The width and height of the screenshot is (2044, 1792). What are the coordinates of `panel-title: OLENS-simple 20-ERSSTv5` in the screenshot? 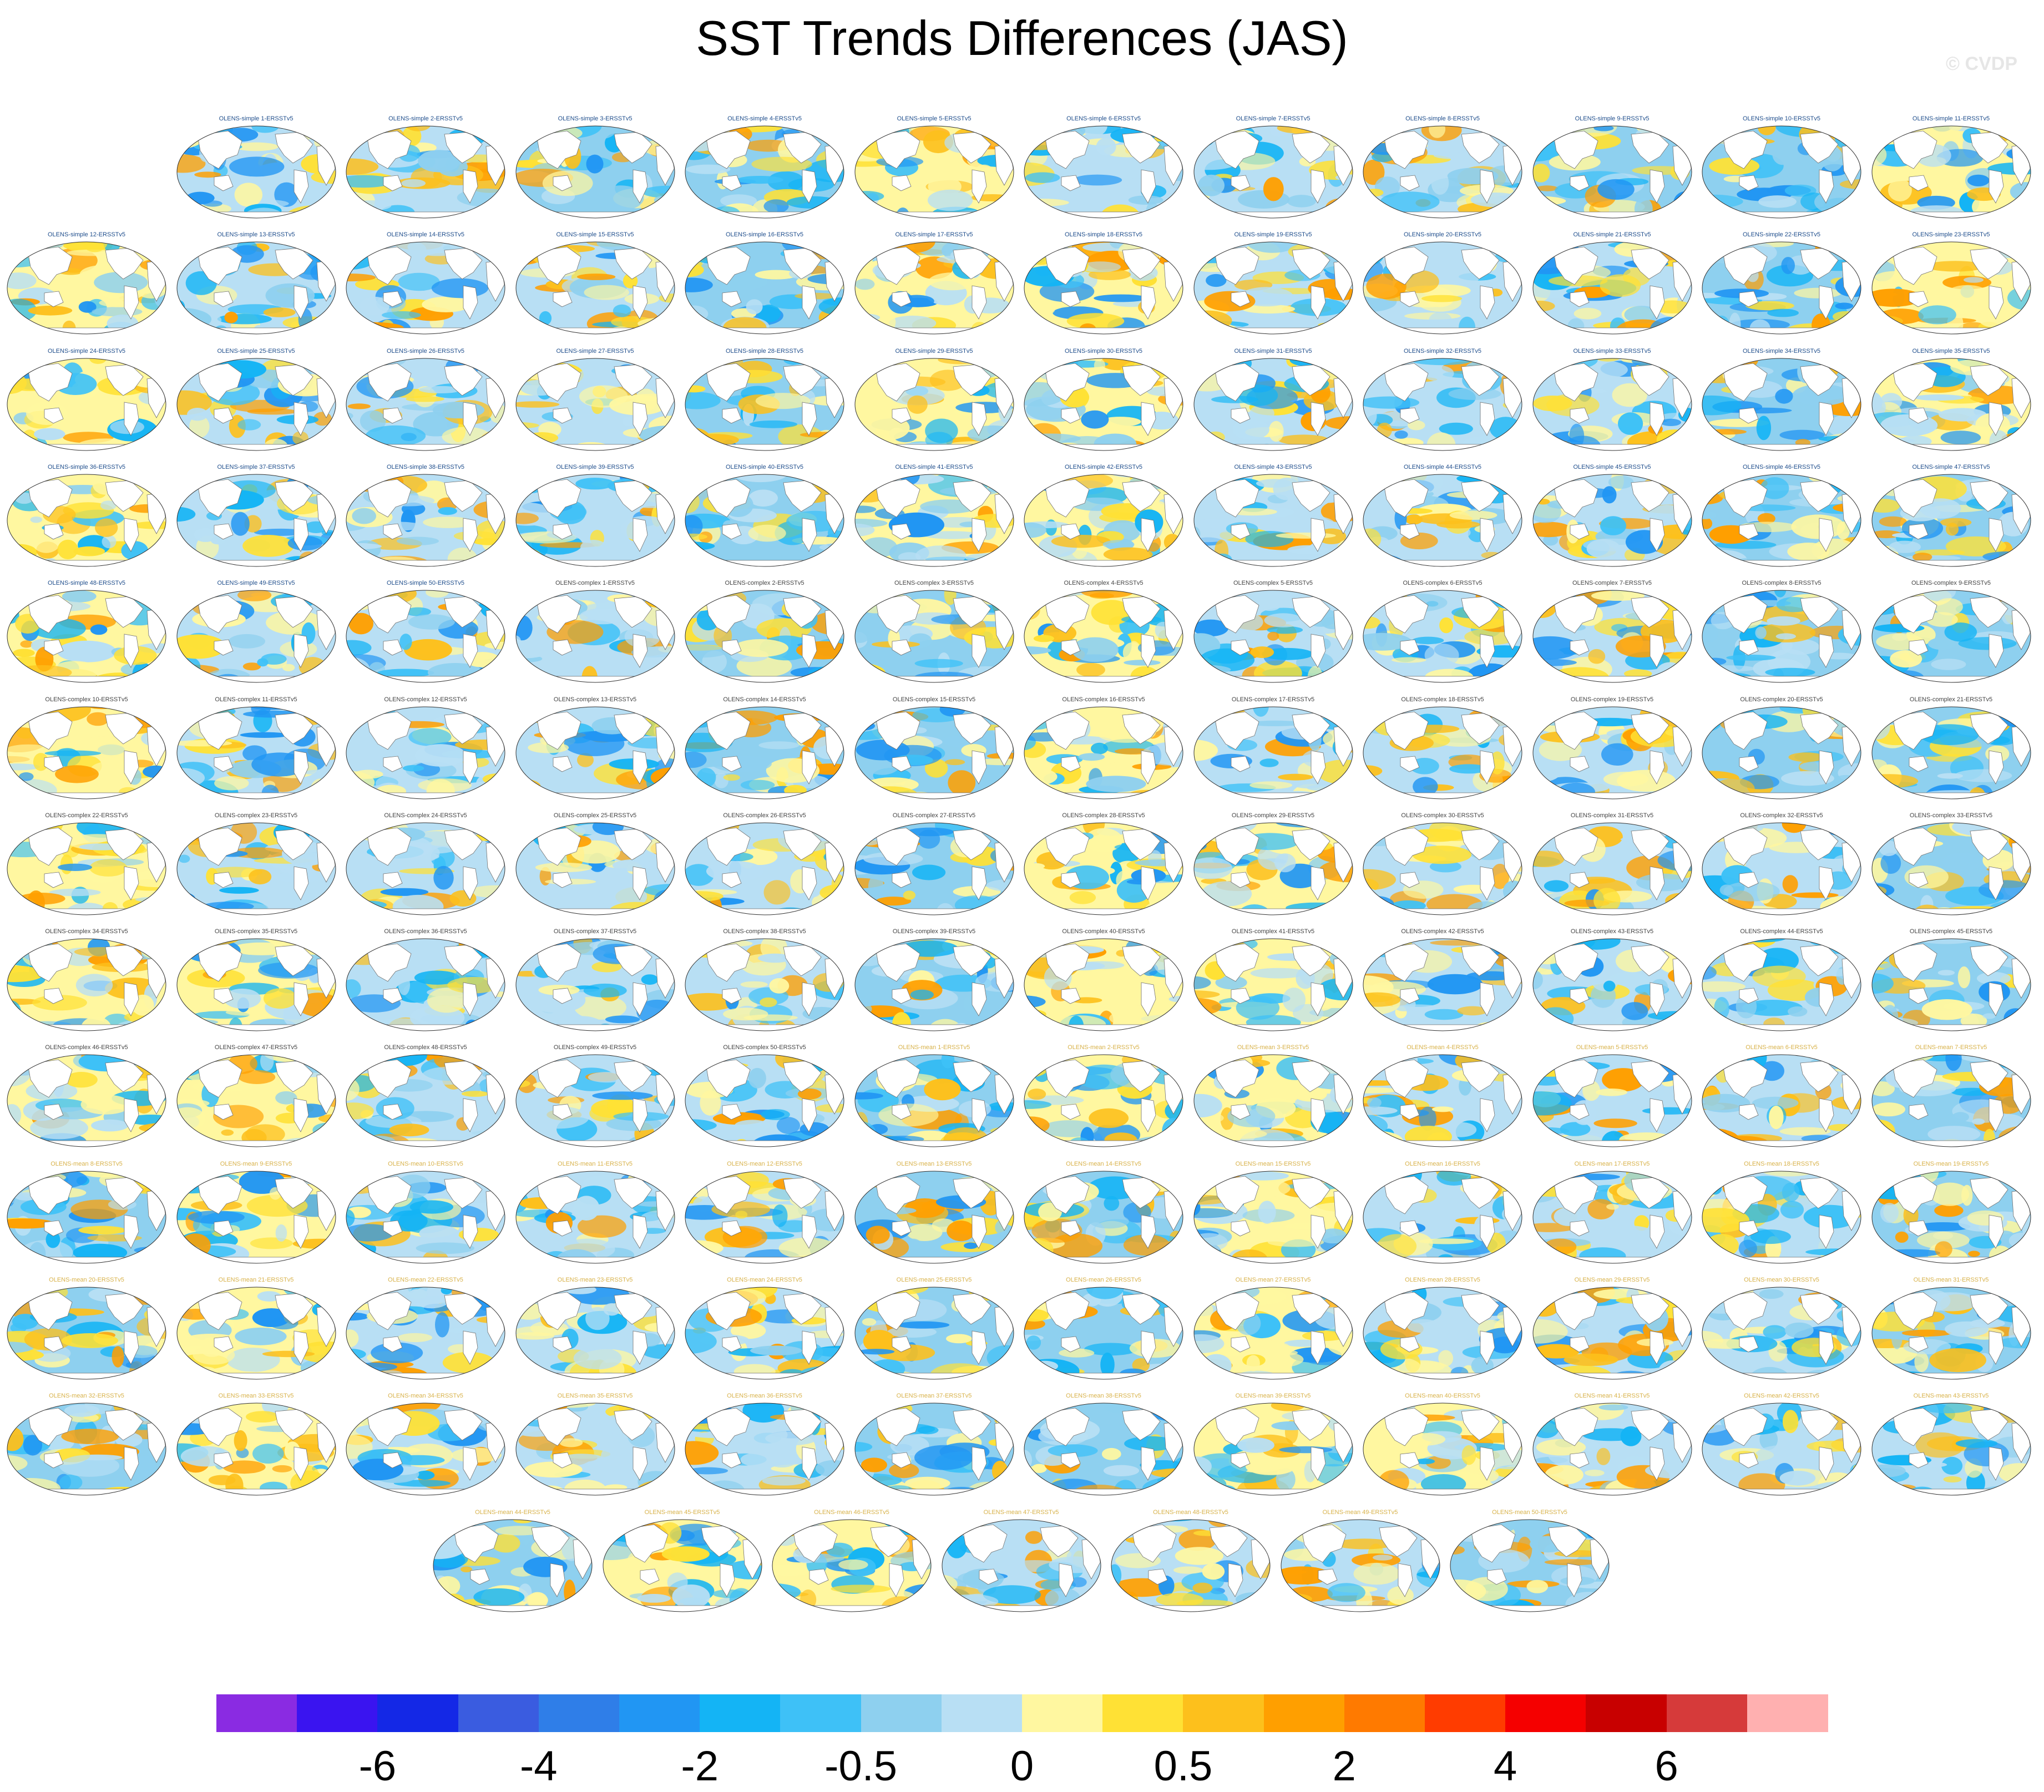 It's located at (1443, 235).